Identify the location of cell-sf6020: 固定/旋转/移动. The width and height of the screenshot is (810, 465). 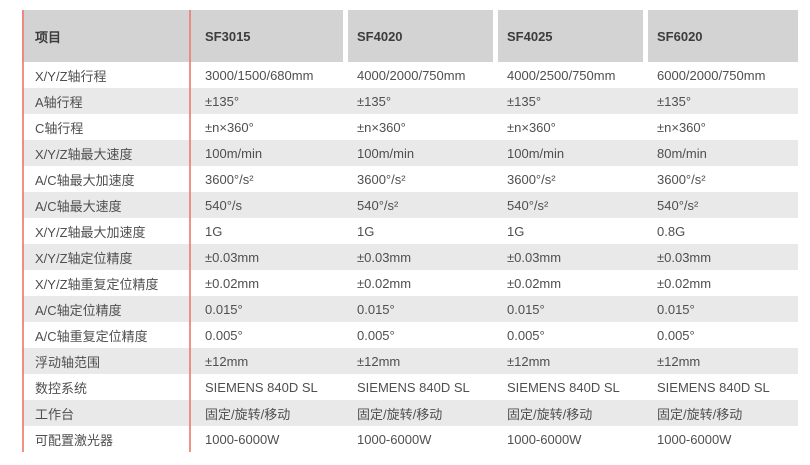
(700, 414).